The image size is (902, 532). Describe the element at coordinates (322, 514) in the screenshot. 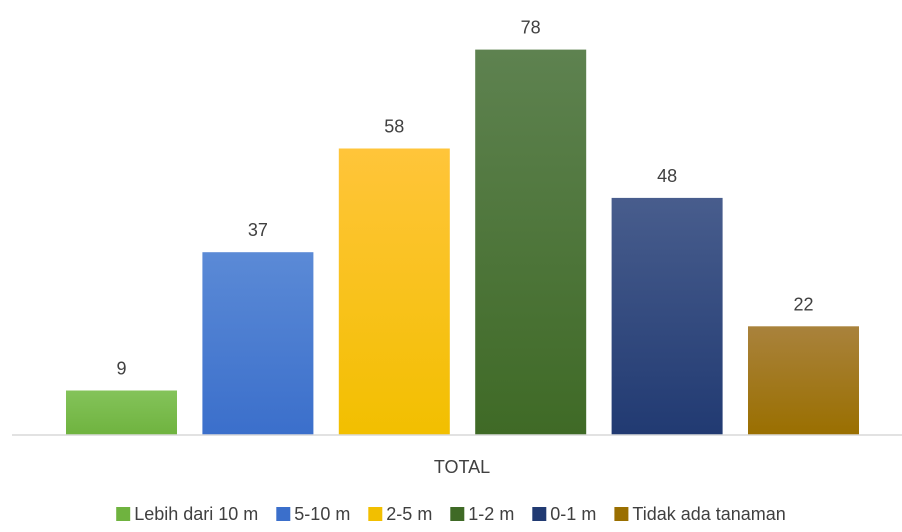

I see `legend-label-1: 5-10 m` at that location.